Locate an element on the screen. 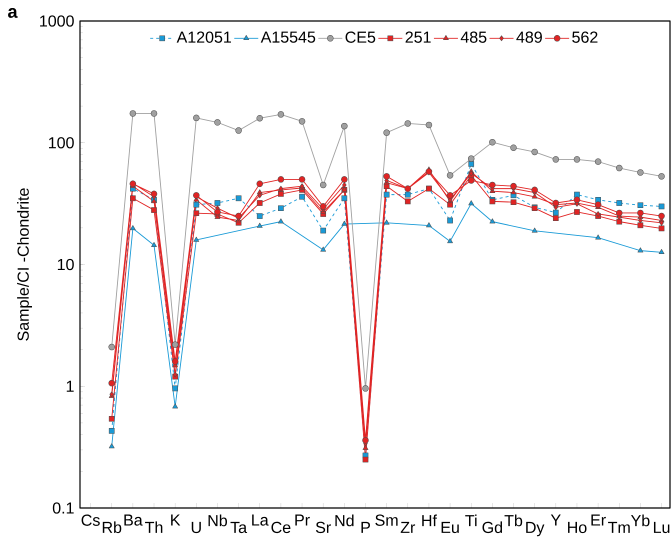 Image resolution: width=672 pixels, height=552 pixels. x-tick-label: Nd is located at coordinates (344, 520).